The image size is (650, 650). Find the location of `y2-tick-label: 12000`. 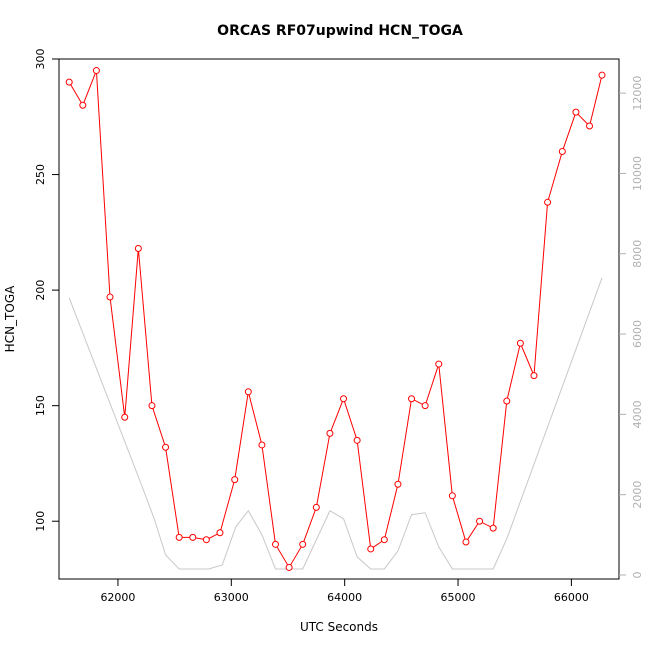

y2-tick-label: 12000 is located at coordinates (637, 93).